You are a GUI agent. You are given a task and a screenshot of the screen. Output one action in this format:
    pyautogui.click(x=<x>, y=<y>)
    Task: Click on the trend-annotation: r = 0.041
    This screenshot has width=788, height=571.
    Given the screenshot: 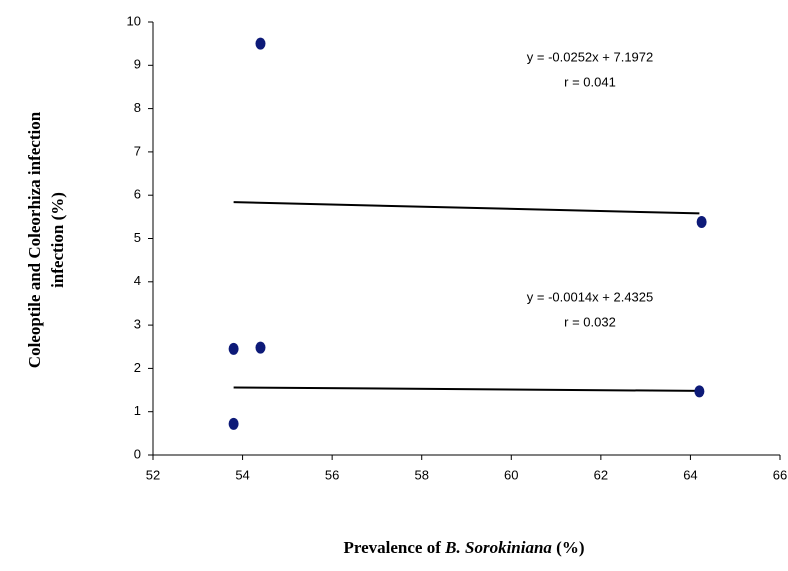 What is the action you would take?
    pyautogui.click(x=590, y=81)
    